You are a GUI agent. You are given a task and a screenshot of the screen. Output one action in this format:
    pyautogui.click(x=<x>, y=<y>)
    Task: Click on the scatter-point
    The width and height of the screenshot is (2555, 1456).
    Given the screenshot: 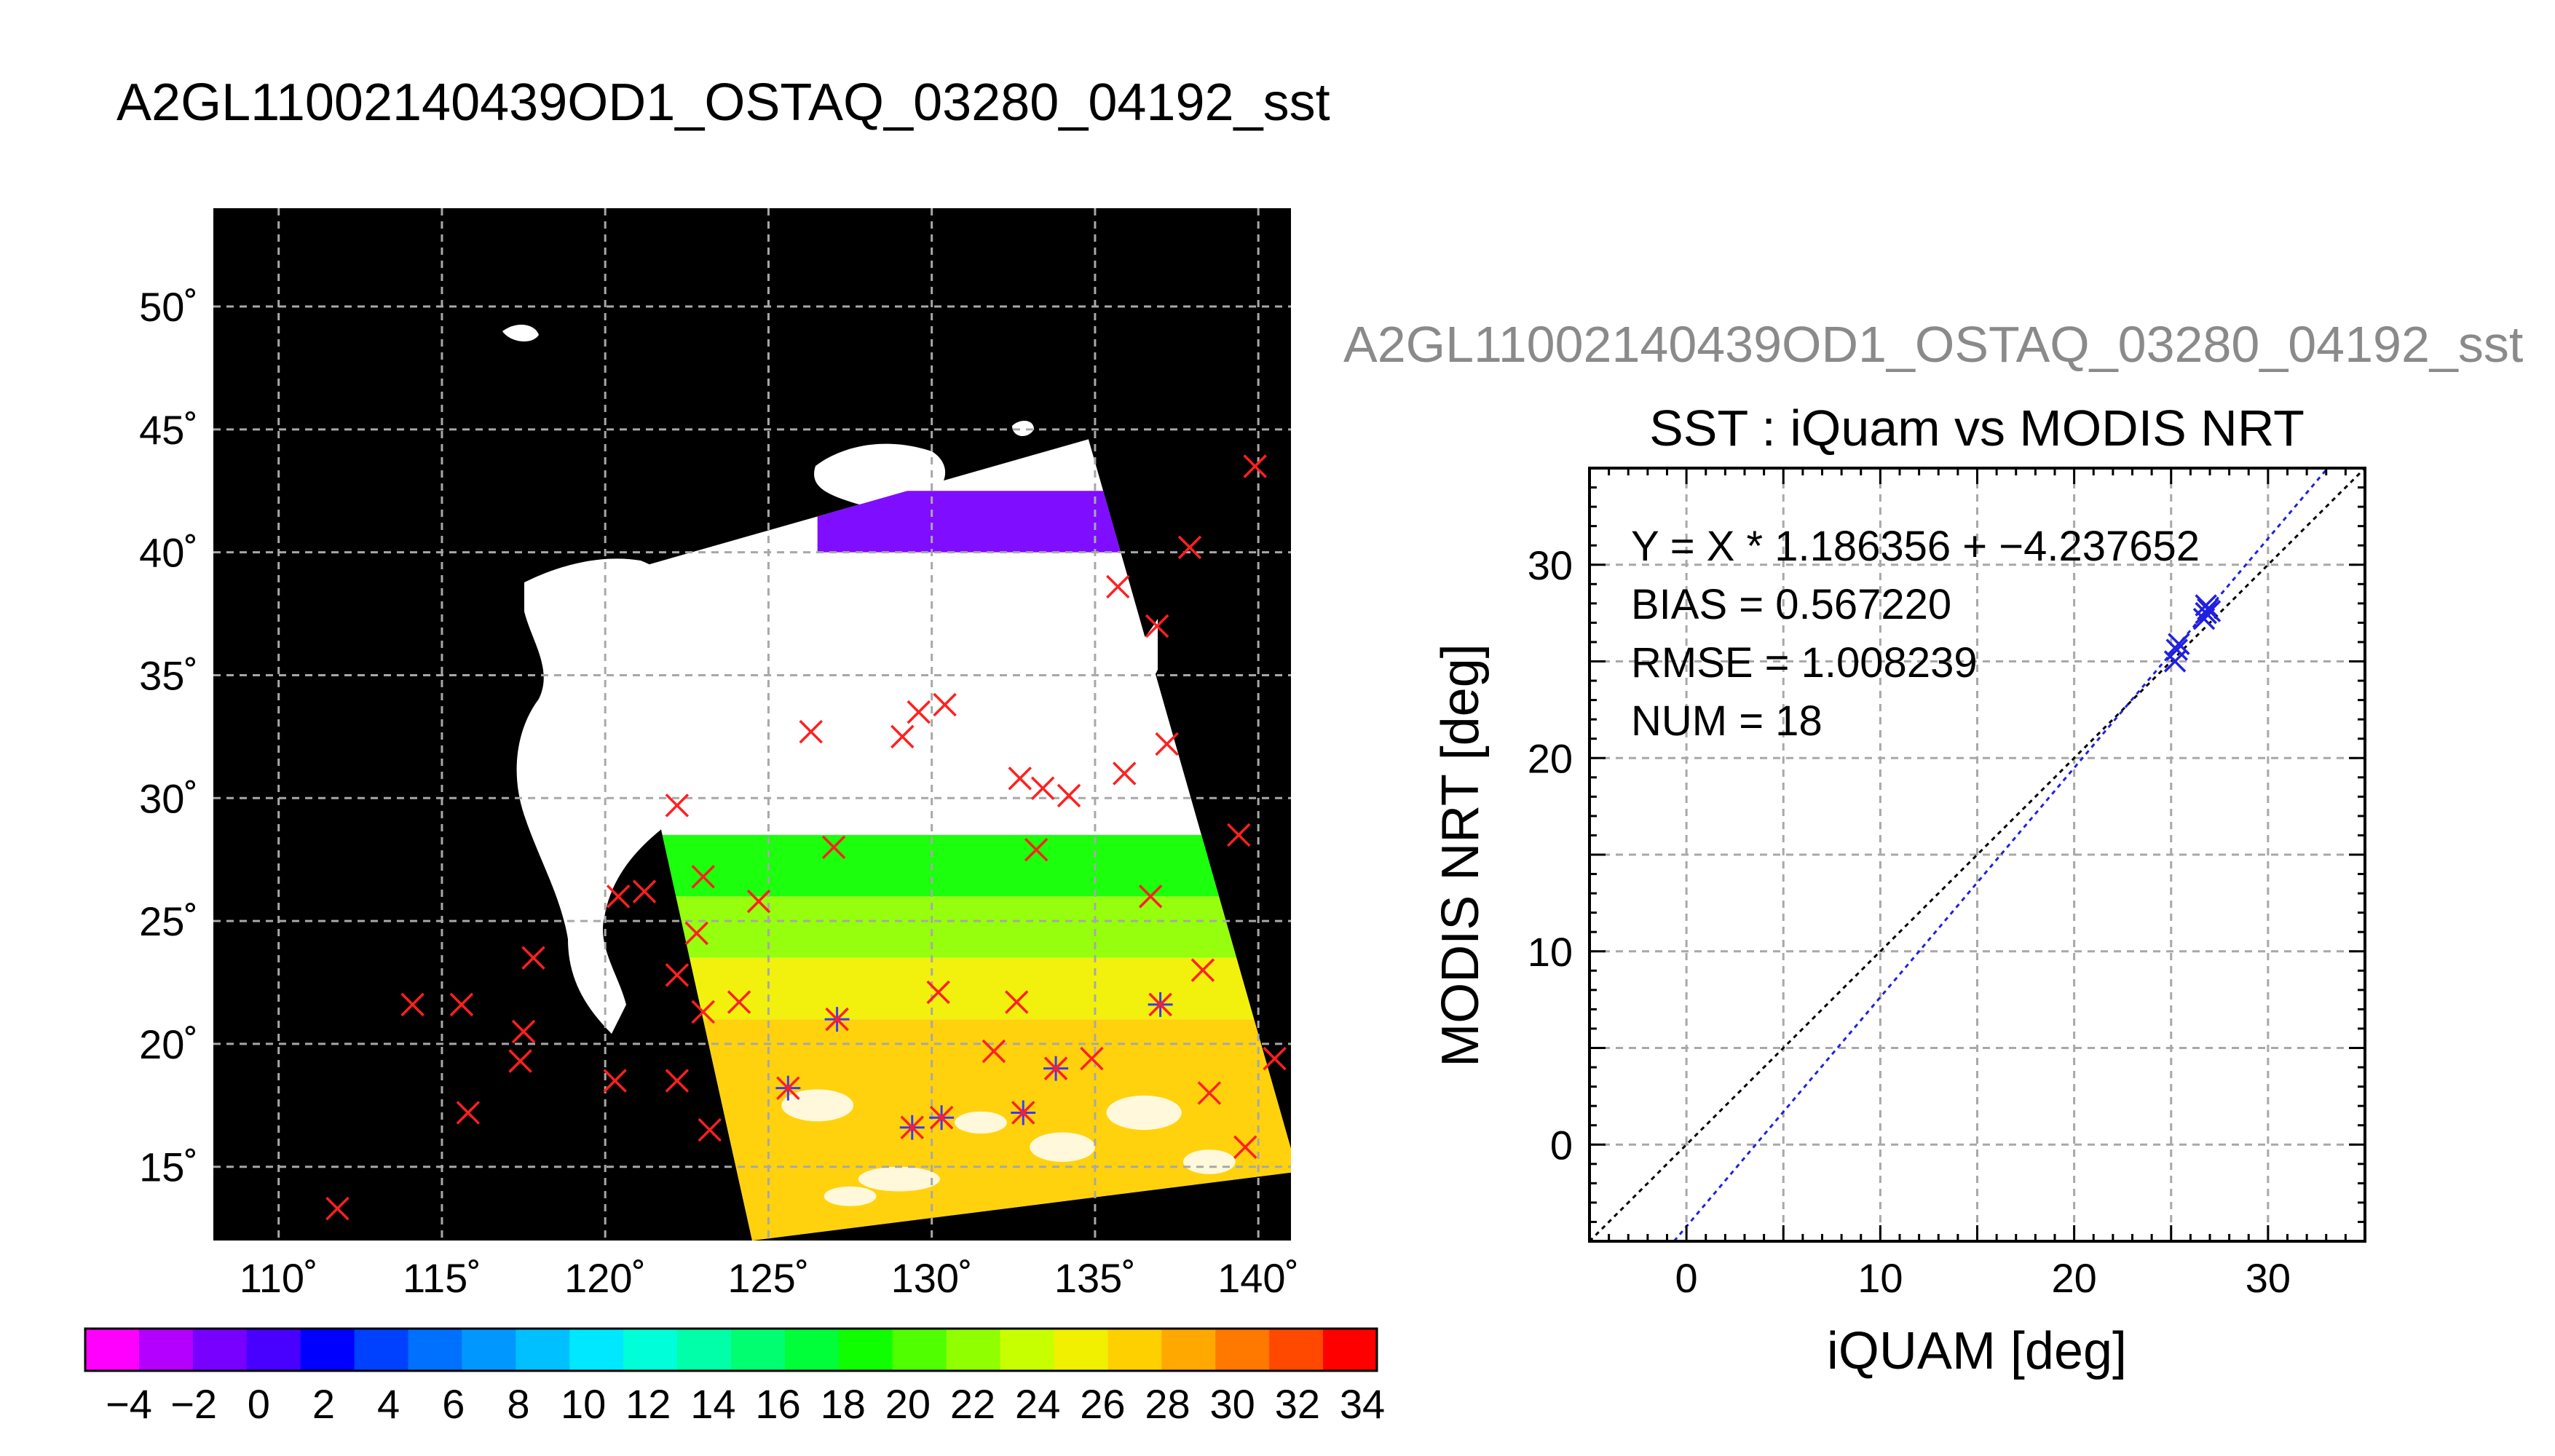 What is the action you would take?
    pyautogui.click(x=2176, y=649)
    